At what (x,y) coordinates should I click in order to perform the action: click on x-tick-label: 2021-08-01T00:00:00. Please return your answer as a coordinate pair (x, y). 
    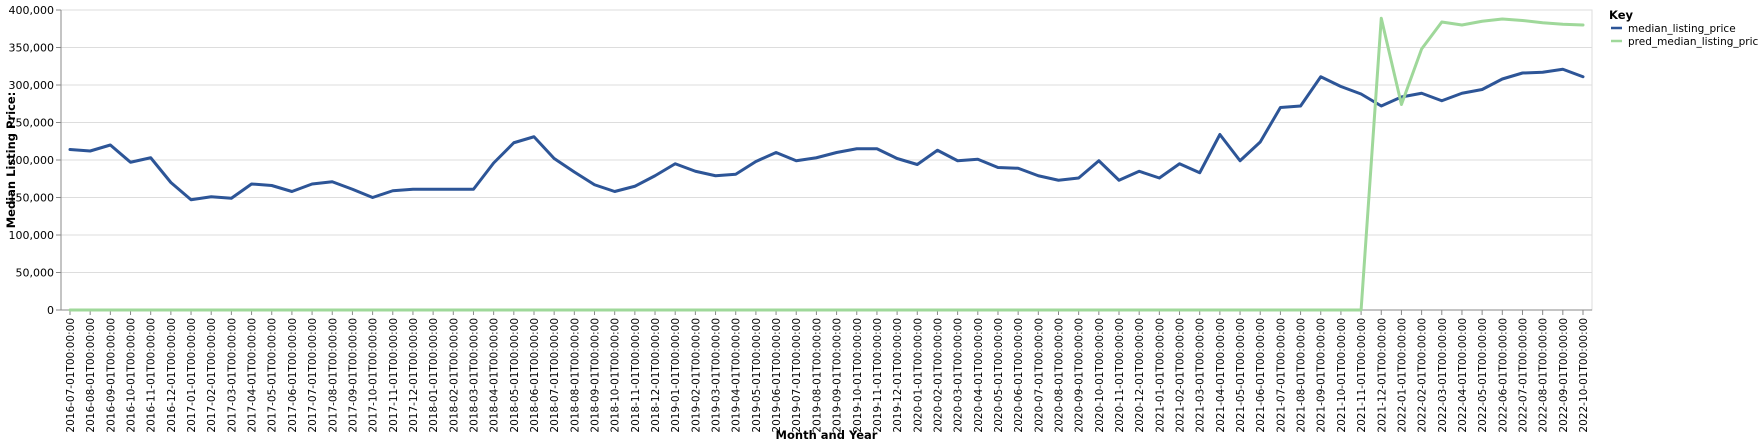
    Looking at the image, I should click on (1302, 375).